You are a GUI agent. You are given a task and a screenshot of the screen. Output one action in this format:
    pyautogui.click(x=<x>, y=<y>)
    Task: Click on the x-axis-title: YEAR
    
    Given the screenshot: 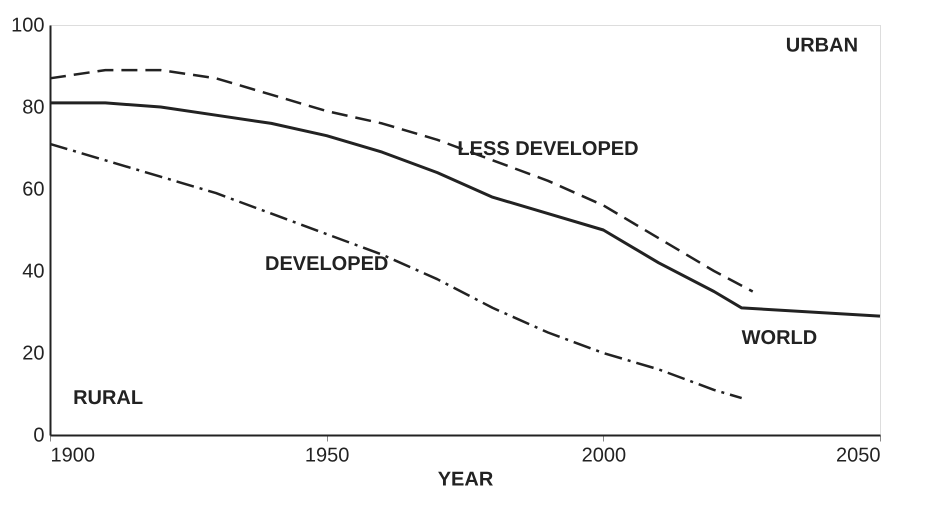 What is the action you would take?
    pyautogui.click(x=466, y=479)
    